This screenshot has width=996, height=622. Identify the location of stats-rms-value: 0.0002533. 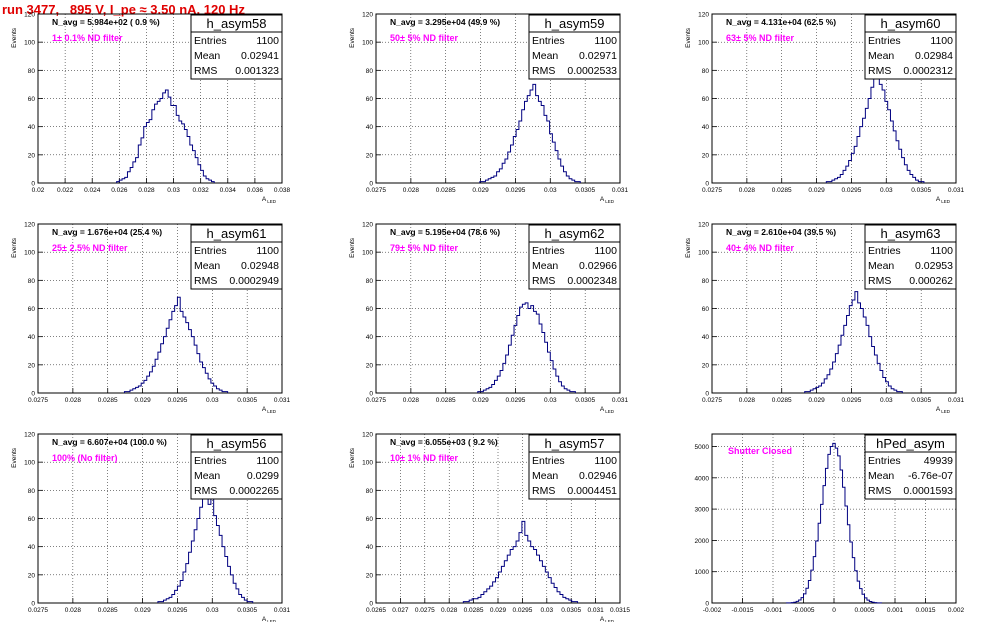
(592, 71).